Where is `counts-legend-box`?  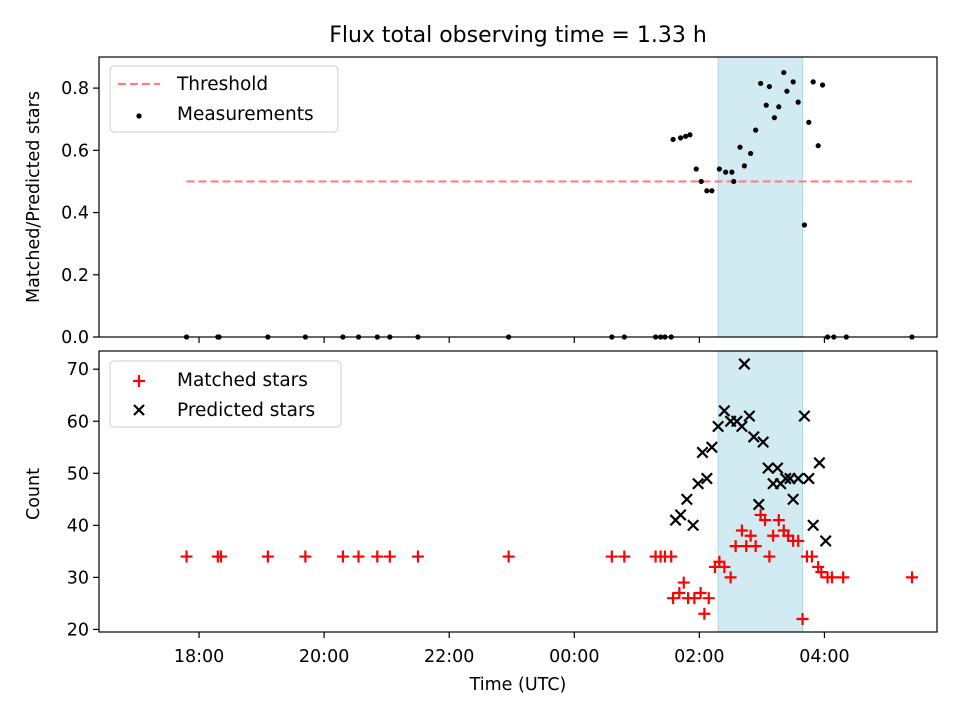 counts-legend-box is located at coordinates (225, 394).